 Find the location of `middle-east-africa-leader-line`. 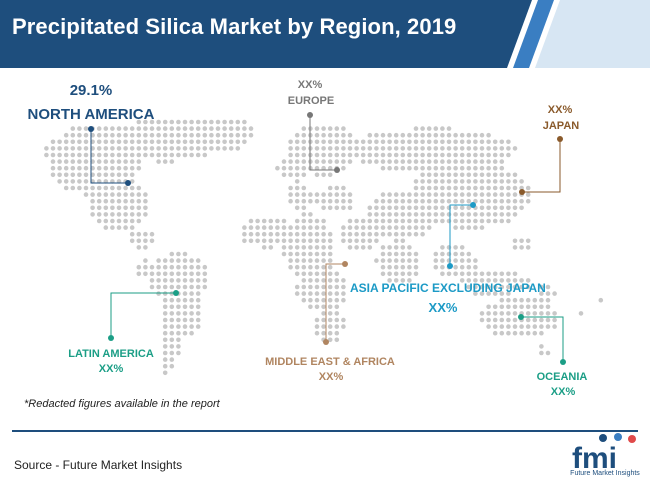

middle-east-africa-leader-line is located at coordinates (335, 302).